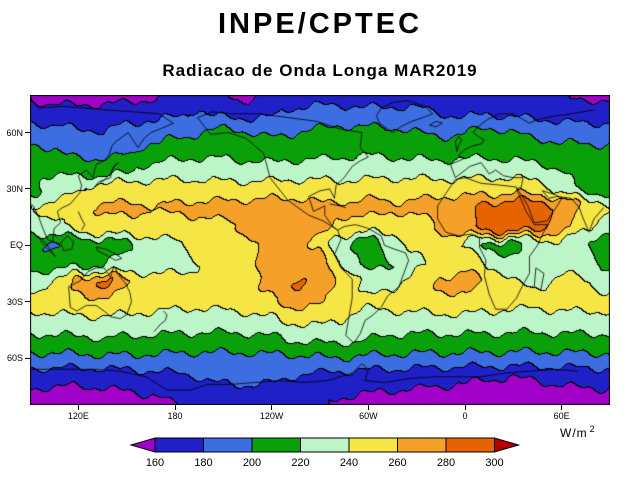  Describe the element at coordinates (465, 416) in the screenshot. I see `x-axis-tick-label: 0` at that location.